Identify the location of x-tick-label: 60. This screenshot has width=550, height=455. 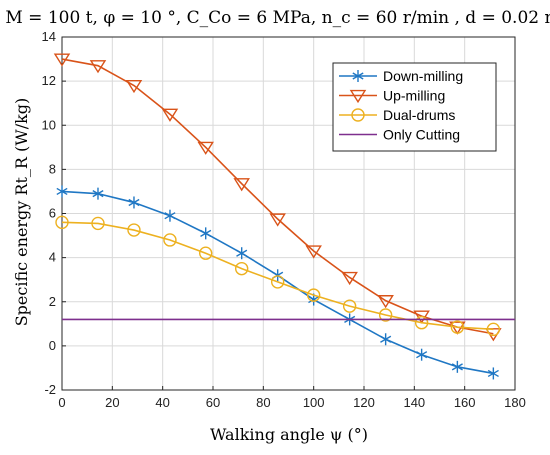
(213, 402).